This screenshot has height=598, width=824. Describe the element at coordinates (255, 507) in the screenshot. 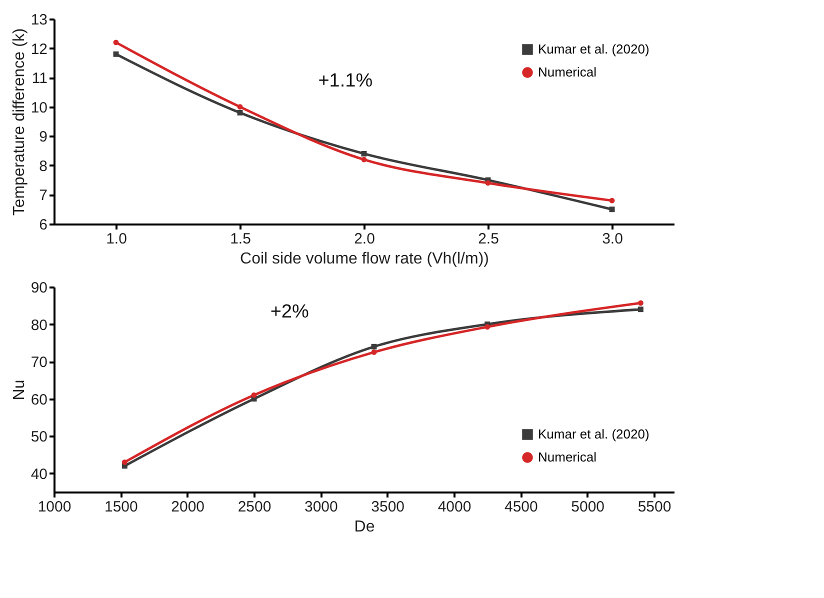

I see `x-tick-label: 2500` at that location.